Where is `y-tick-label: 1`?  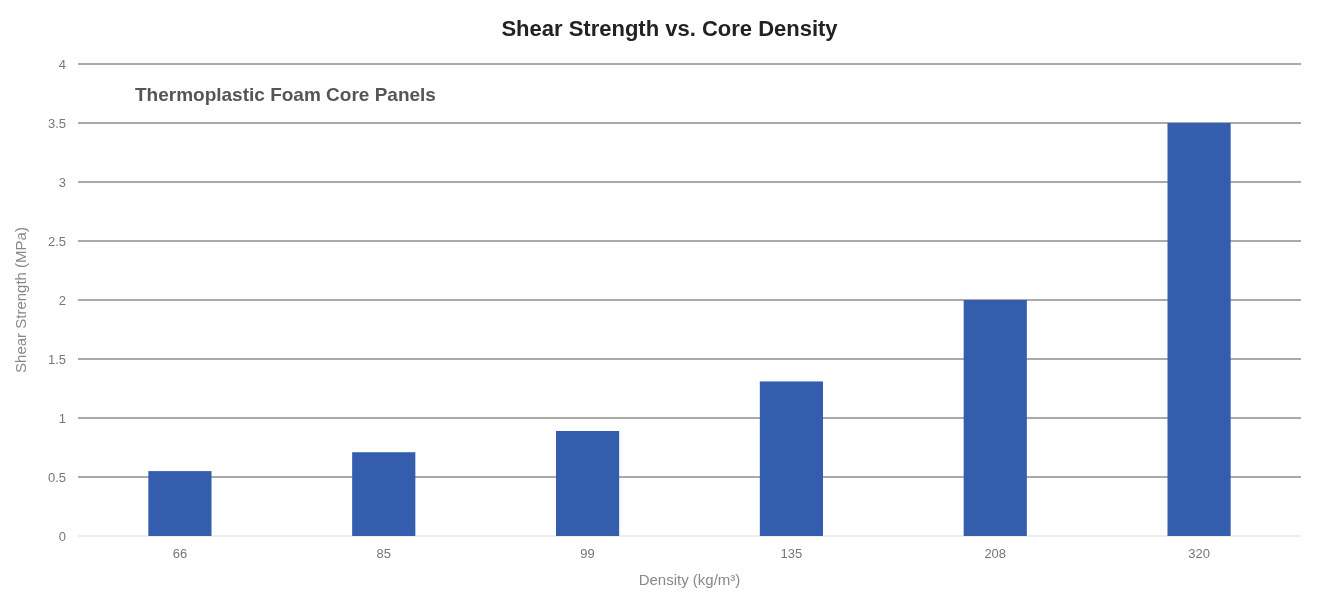
y-tick-label: 1 is located at coordinates (62, 418).